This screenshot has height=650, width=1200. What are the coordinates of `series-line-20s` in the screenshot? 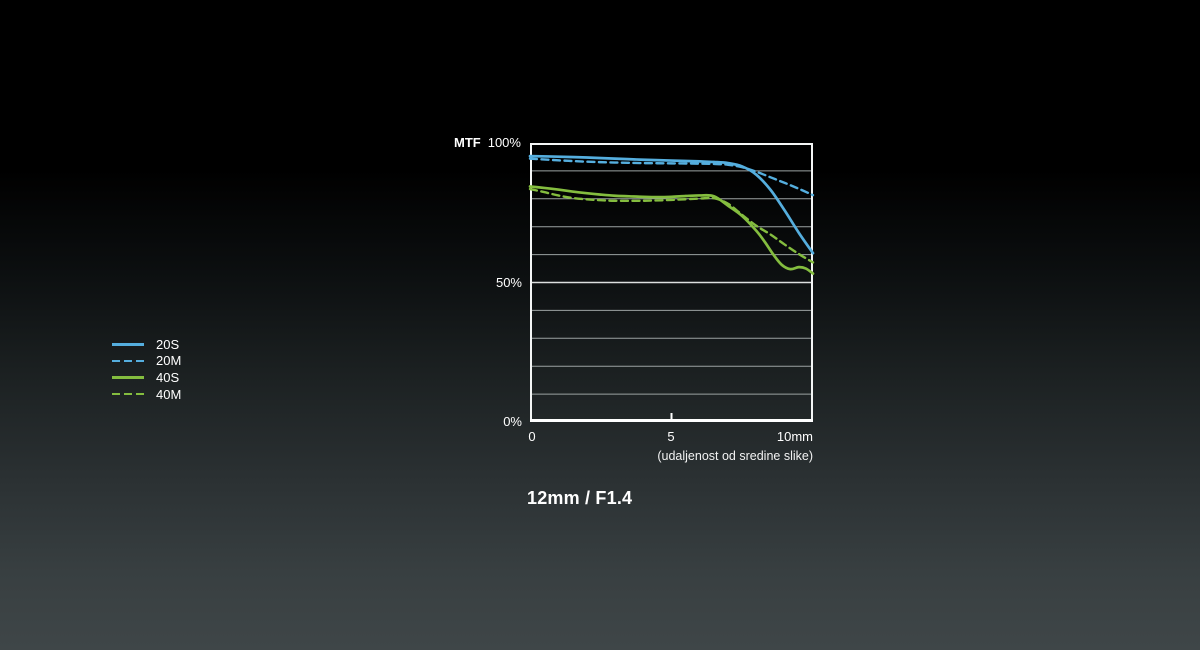 It's located at (671, 204).